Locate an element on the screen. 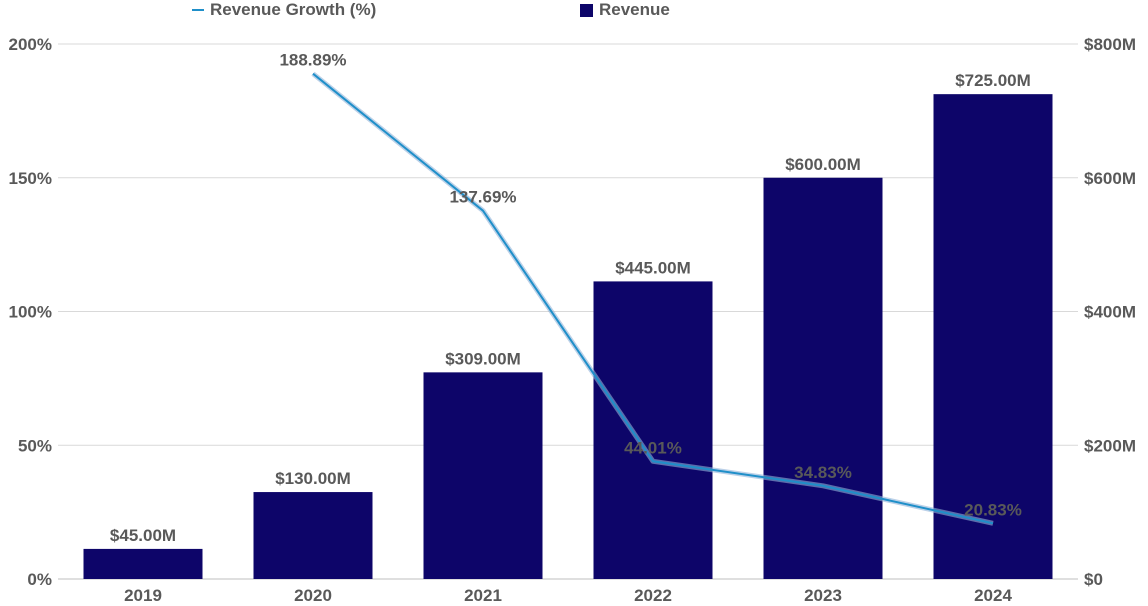  growth-point-label: 20.83% is located at coordinates (993, 509).